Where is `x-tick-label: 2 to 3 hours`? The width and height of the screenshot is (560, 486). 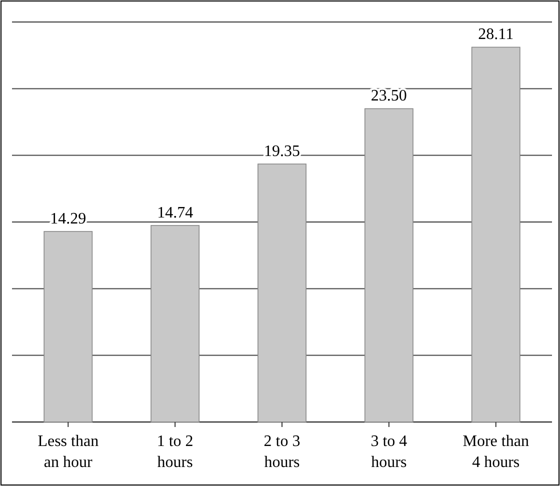
x-tick-label: 2 to 3 hours is located at coordinates (282, 452).